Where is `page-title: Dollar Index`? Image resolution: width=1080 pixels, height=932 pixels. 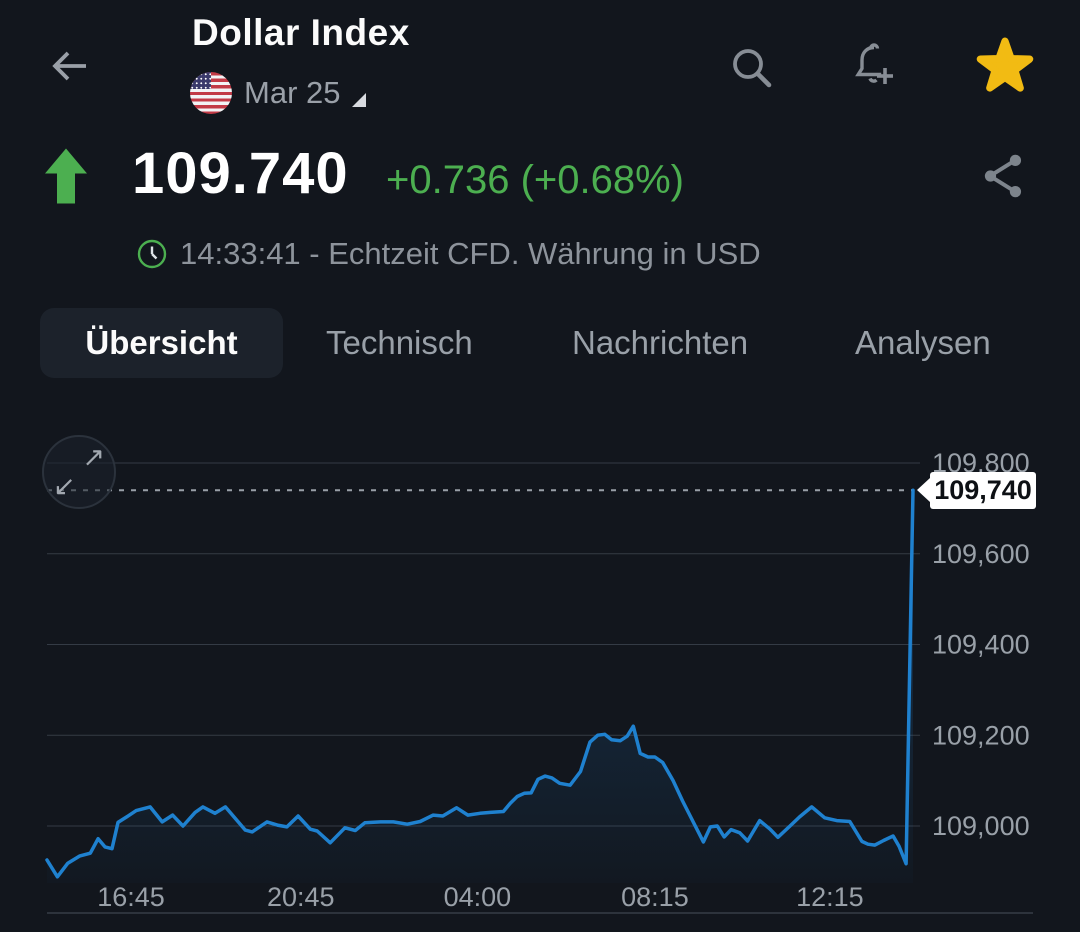
page-title: Dollar Index is located at coordinates (301, 32).